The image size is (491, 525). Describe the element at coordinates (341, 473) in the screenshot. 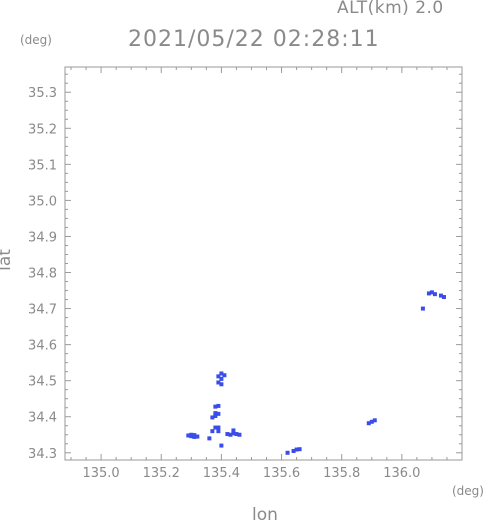

I see `x-tick-label: 135.8` at that location.